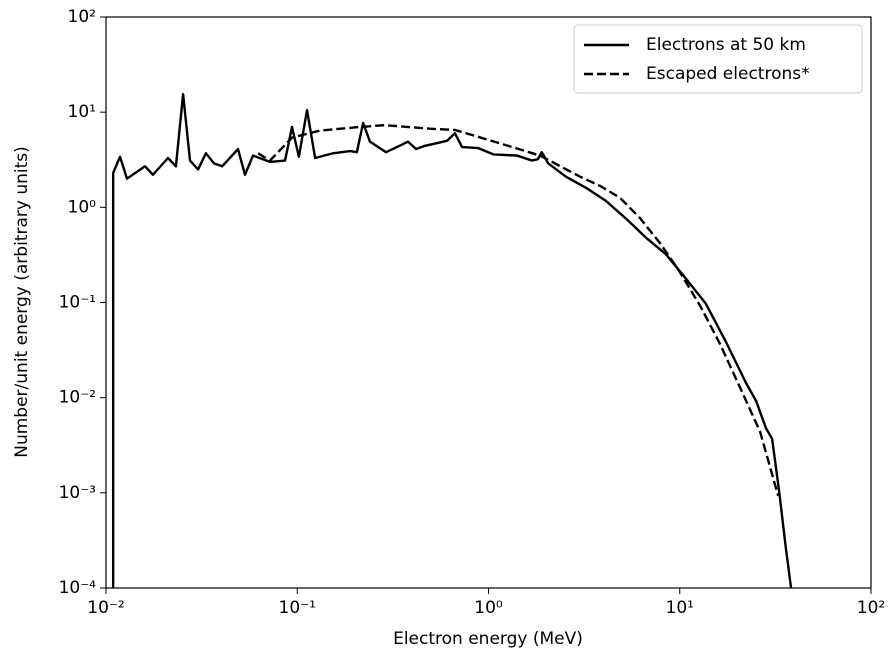 The width and height of the screenshot is (892, 658). Describe the element at coordinates (82, 112) in the screenshot. I see `y-tick-label: 10¹` at that location.